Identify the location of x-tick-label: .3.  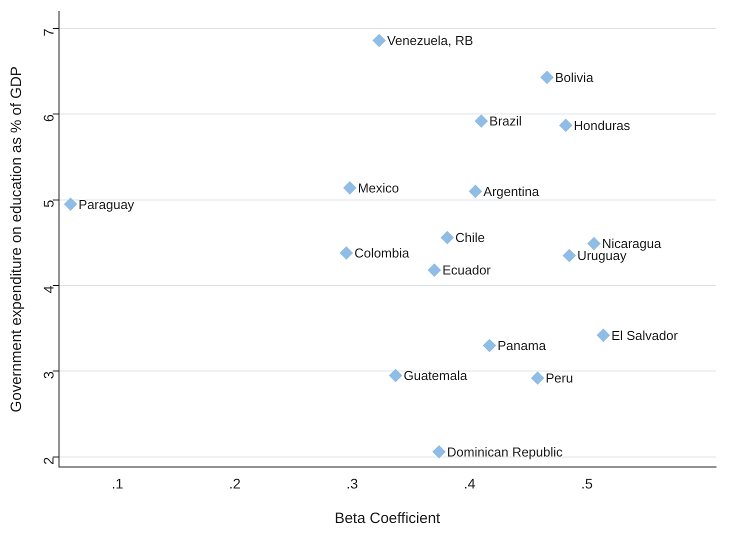
(352, 483).